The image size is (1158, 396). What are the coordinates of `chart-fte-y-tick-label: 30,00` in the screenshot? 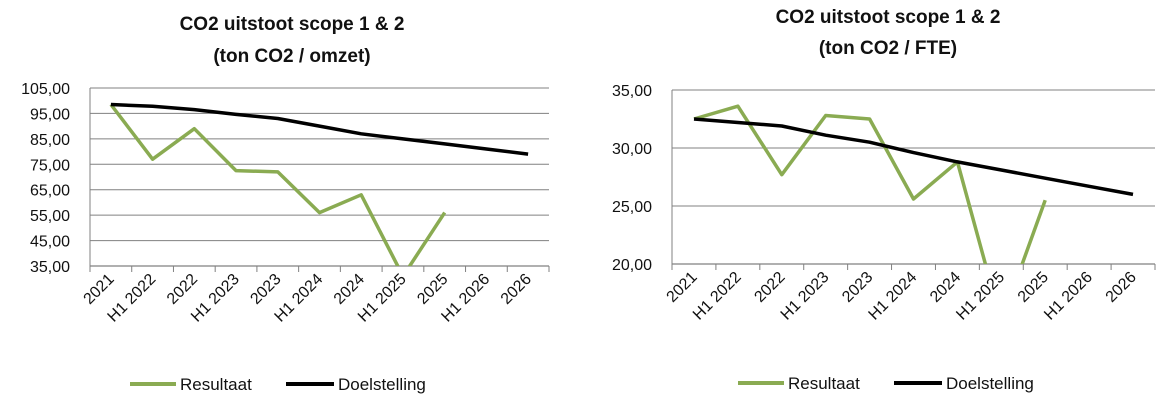 It's located at (632, 149).